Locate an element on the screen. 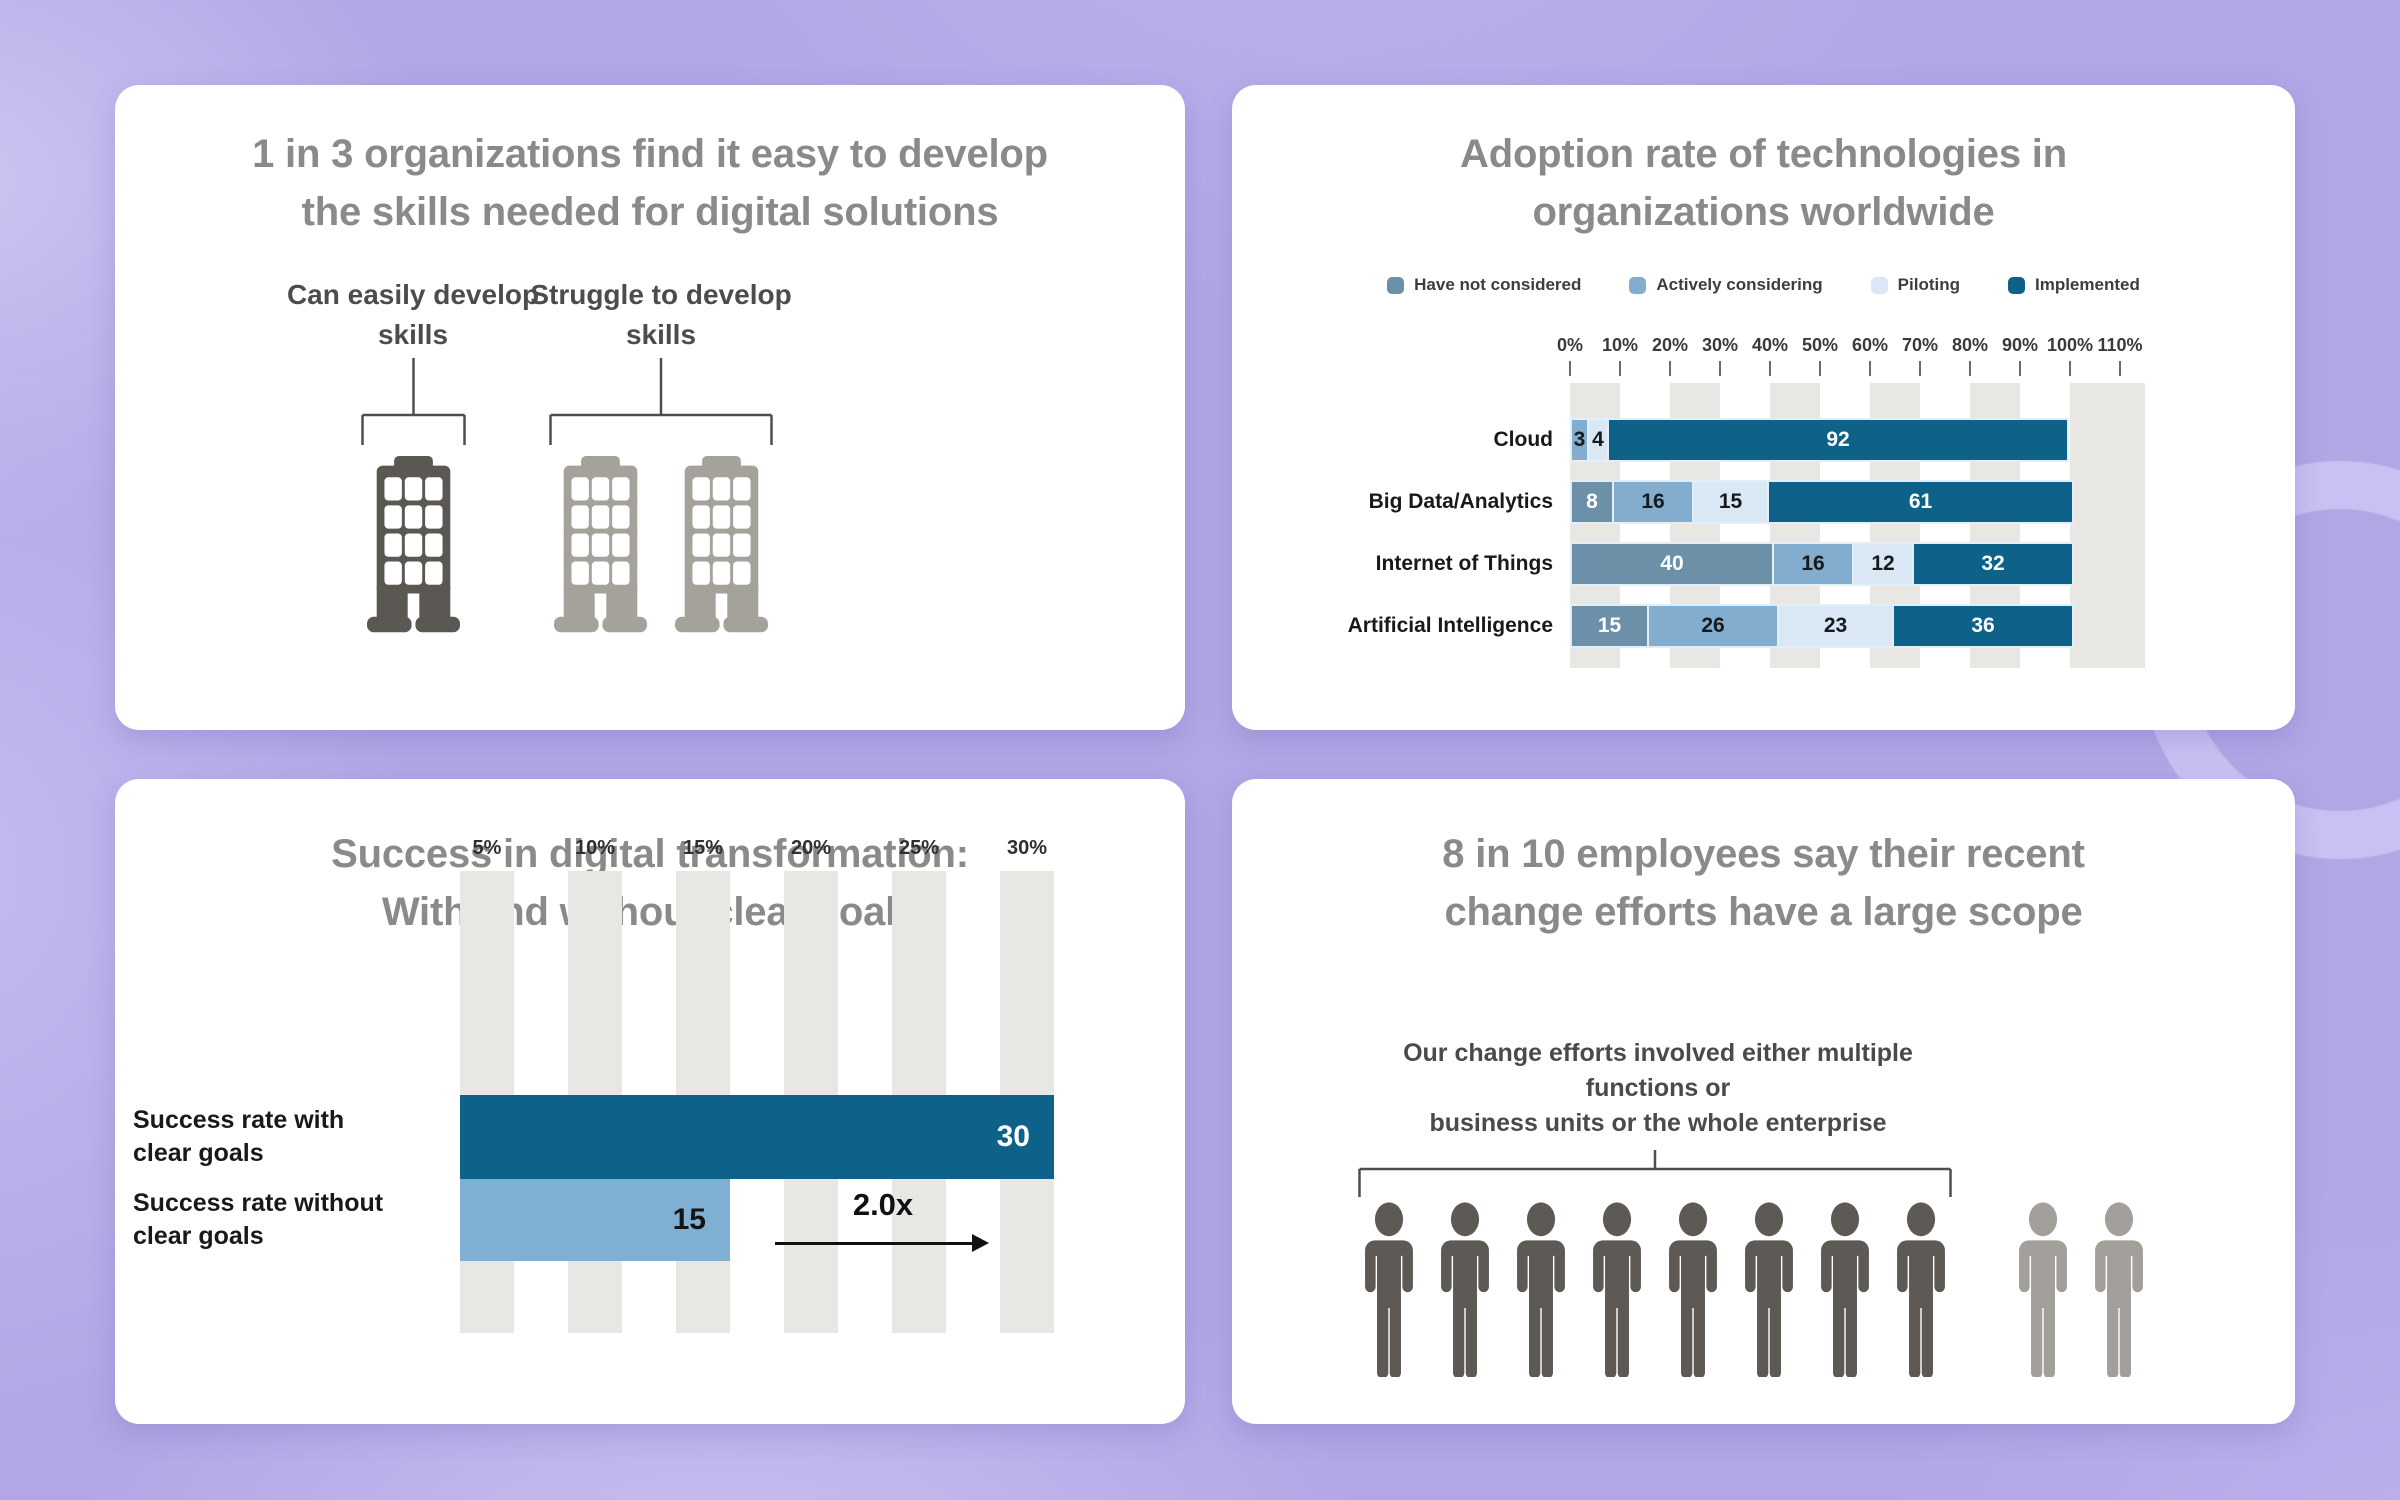  grid-stripe is located at coordinates (2107, 525).